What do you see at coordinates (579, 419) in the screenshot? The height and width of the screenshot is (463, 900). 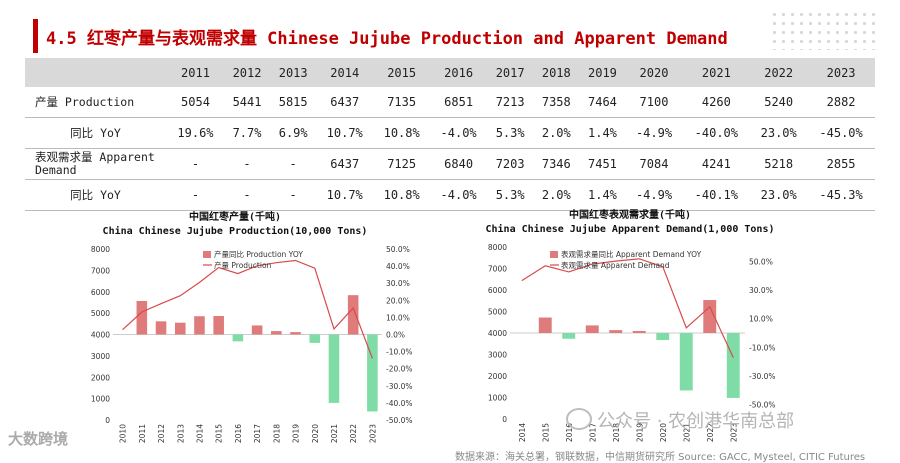 I see `wechat-icon` at bounding box center [579, 419].